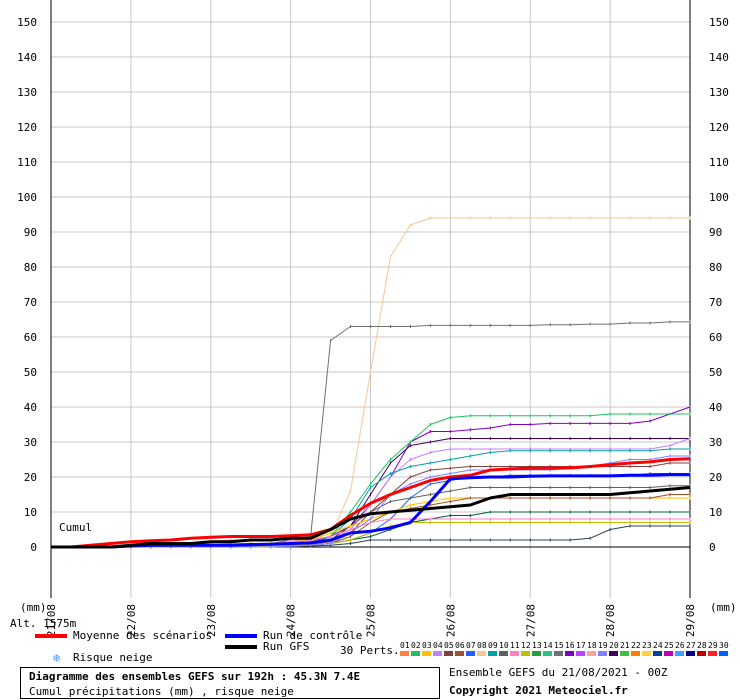  Describe the element at coordinates (515, 645) in the screenshot. I see `pert-number: 11` at that location.